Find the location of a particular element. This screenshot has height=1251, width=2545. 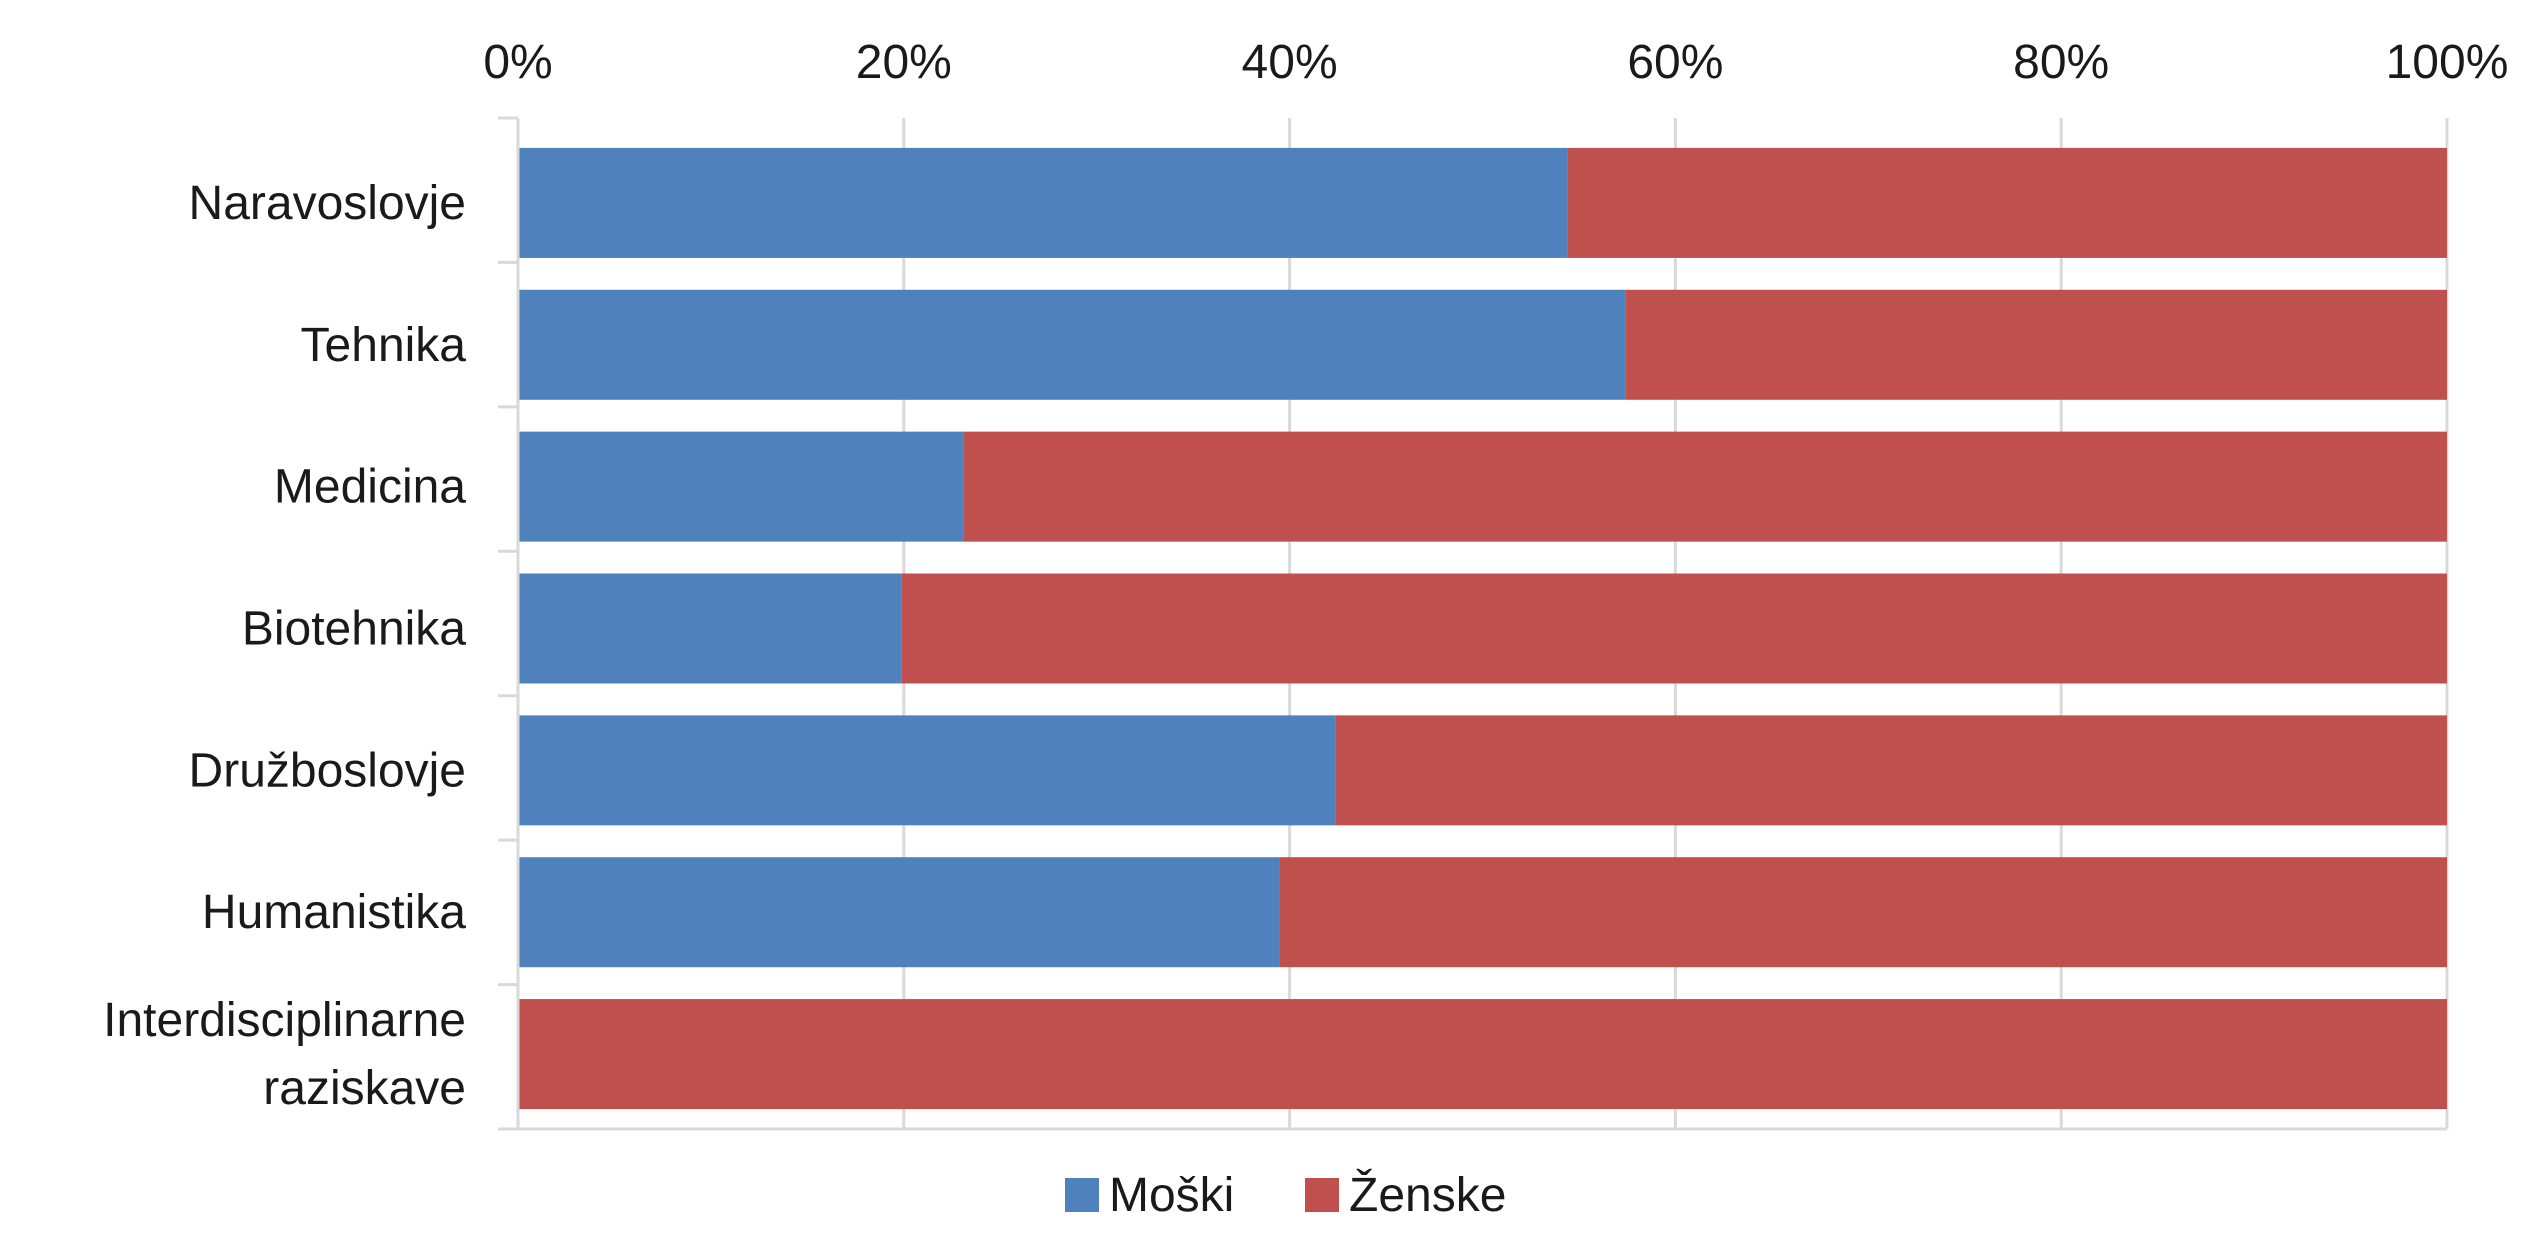

x-tick-label: 20% is located at coordinates (904, 62).